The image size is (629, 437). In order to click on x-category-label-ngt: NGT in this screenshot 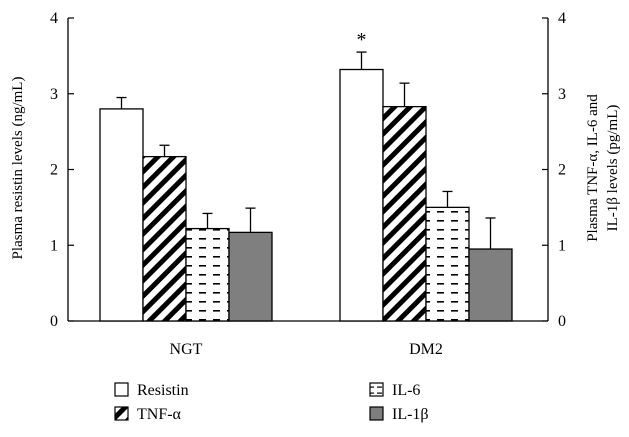, I will do `click(186, 349)`.